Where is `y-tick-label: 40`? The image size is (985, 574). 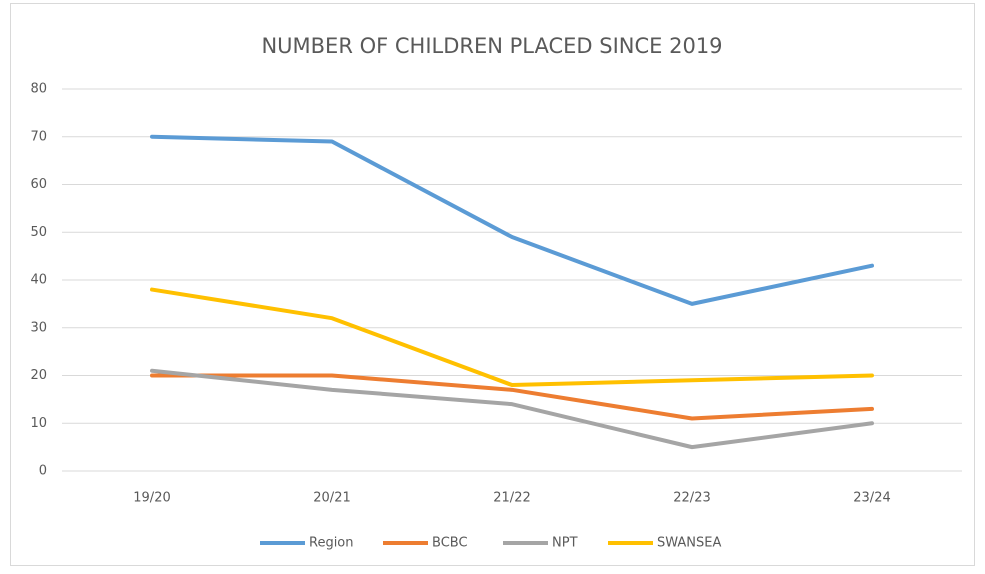 y-tick-label: 40 is located at coordinates (38, 280).